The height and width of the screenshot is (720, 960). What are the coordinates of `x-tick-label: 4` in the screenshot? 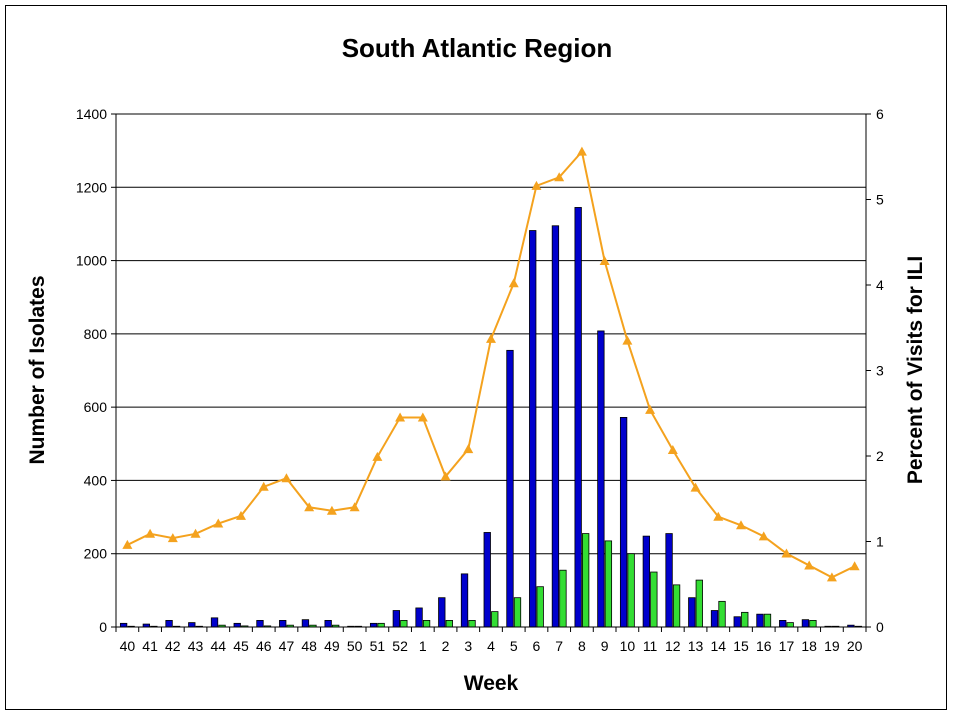 It's located at (491, 646).